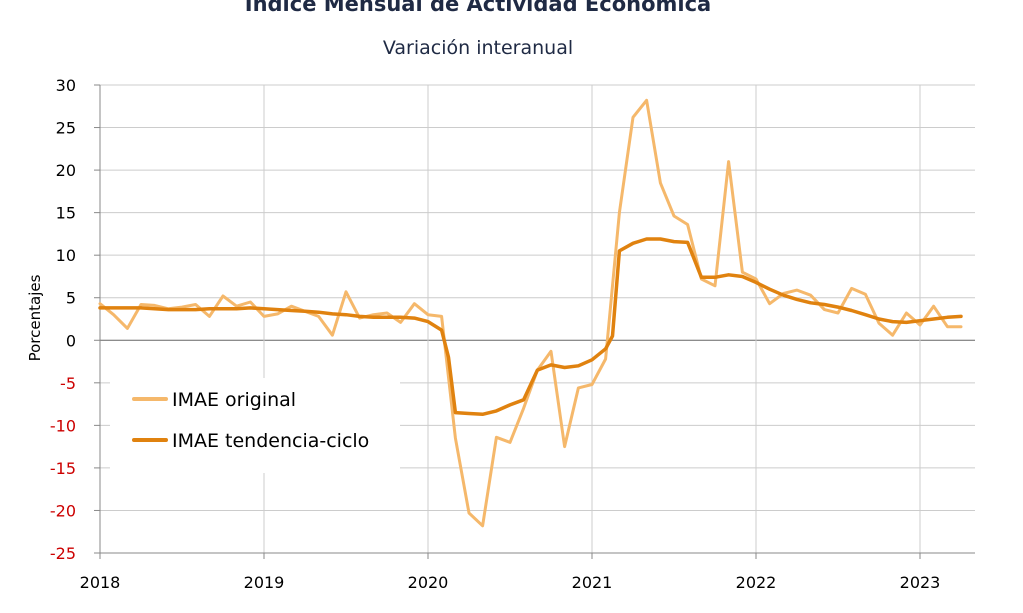 The height and width of the screenshot is (613, 1023). What do you see at coordinates (510, 582) in the screenshot?
I see `x-tick-labels: 2018 2019 2020 2021 2022 2023` at bounding box center [510, 582].